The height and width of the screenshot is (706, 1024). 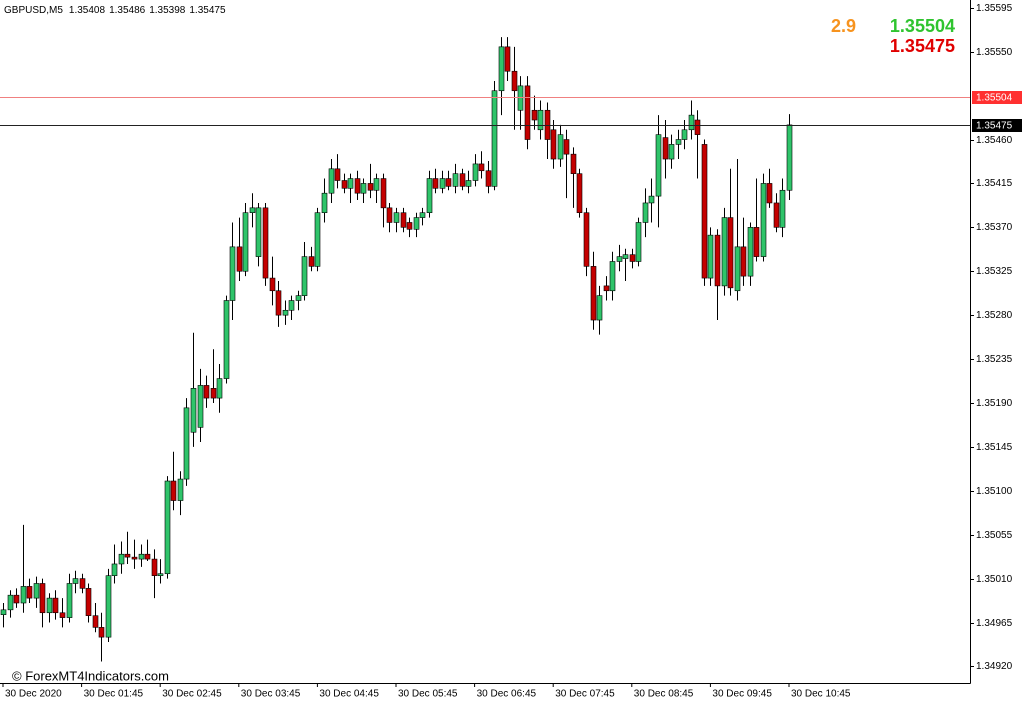 What do you see at coordinates (349, 694) in the screenshot?
I see `x-tick-label: 30 Dec 04:45` at bounding box center [349, 694].